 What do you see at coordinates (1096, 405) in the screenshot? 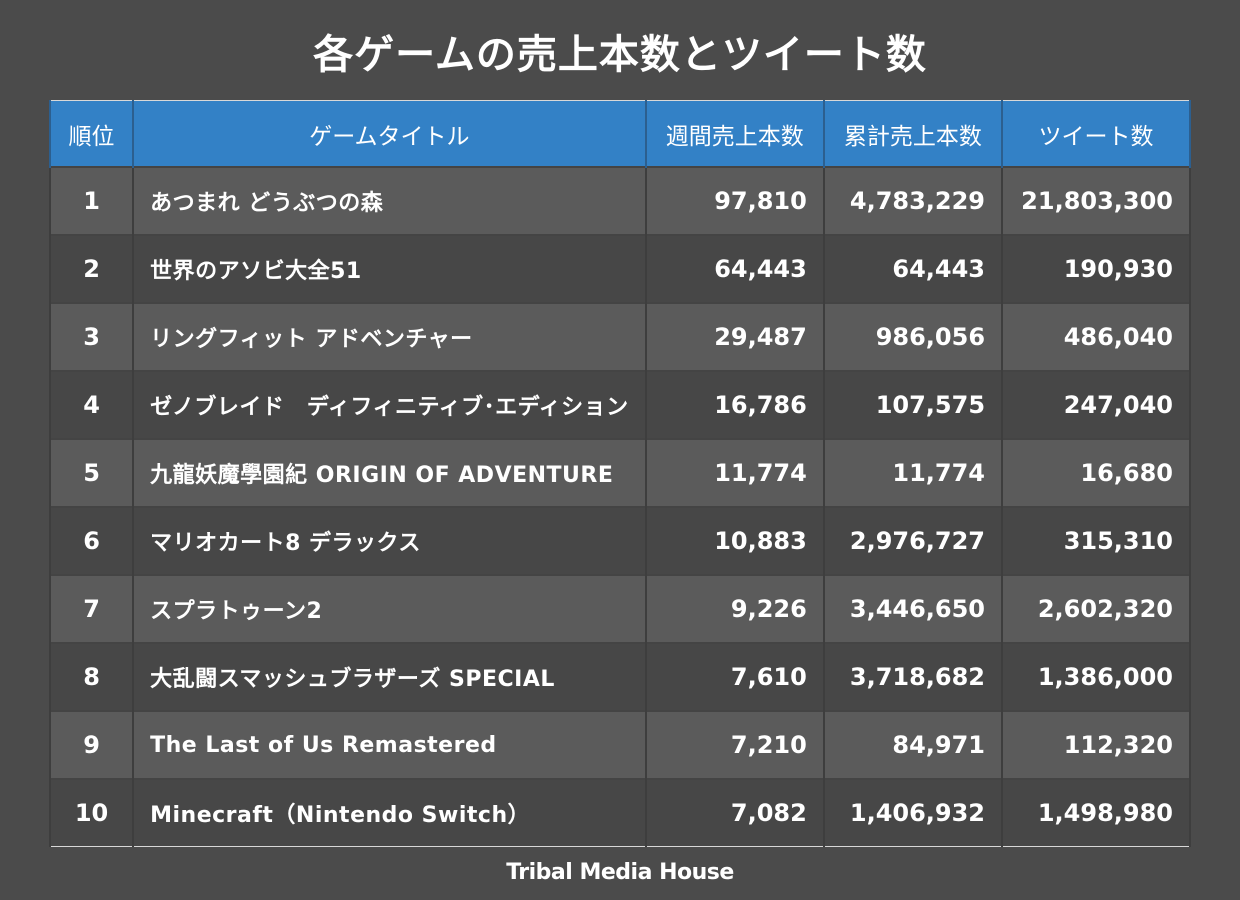
I see `tweet-count-cell: 247,040` at bounding box center [1096, 405].